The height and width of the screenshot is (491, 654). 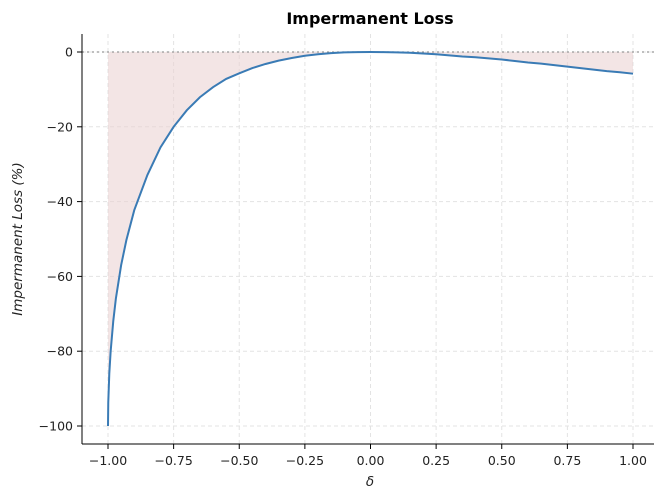 What do you see at coordinates (18, 238) in the screenshot?
I see `y-axis-label: Impermanent Loss (%)` at bounding box center [18, 238].